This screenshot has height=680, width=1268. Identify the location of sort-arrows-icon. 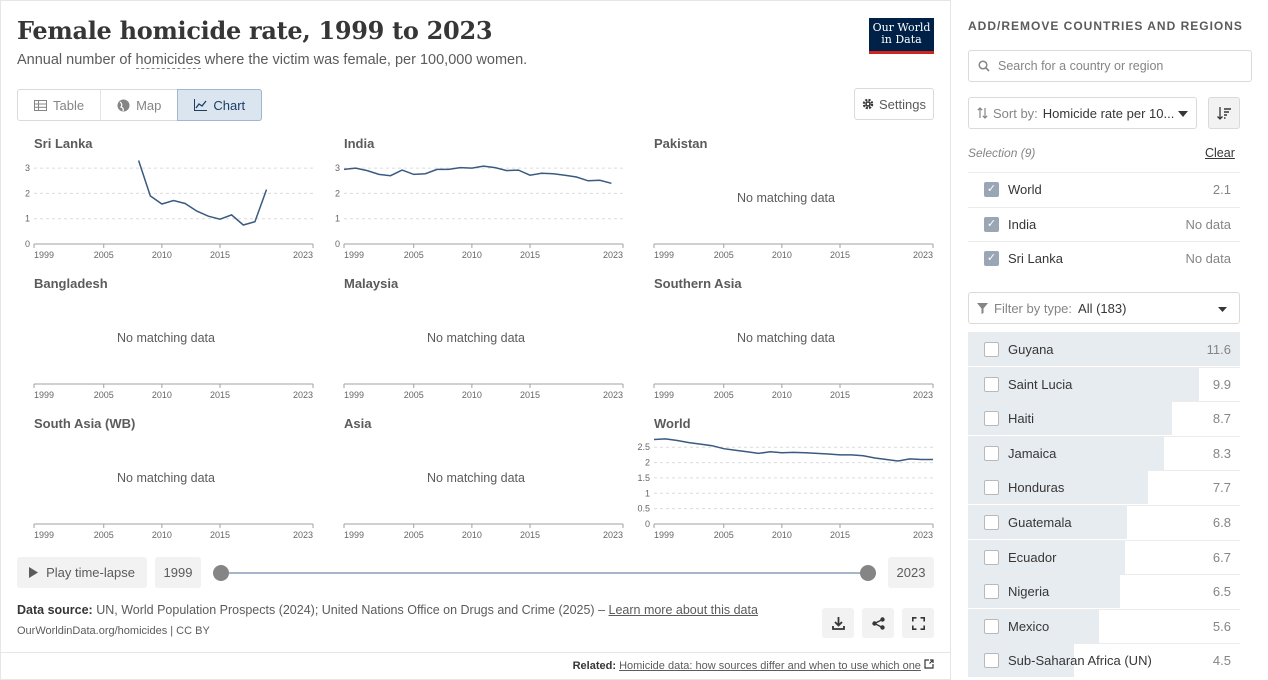
(982, 113).